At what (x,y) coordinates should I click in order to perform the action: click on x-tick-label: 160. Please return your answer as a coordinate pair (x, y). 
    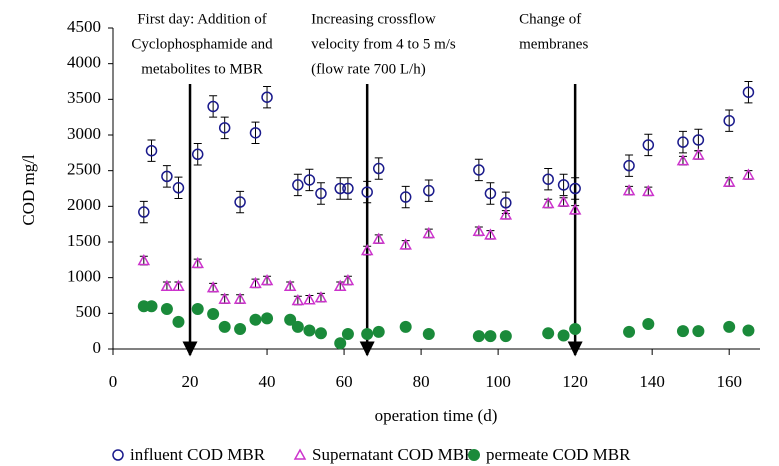
    Looking at the image, I should click on (729, 381).